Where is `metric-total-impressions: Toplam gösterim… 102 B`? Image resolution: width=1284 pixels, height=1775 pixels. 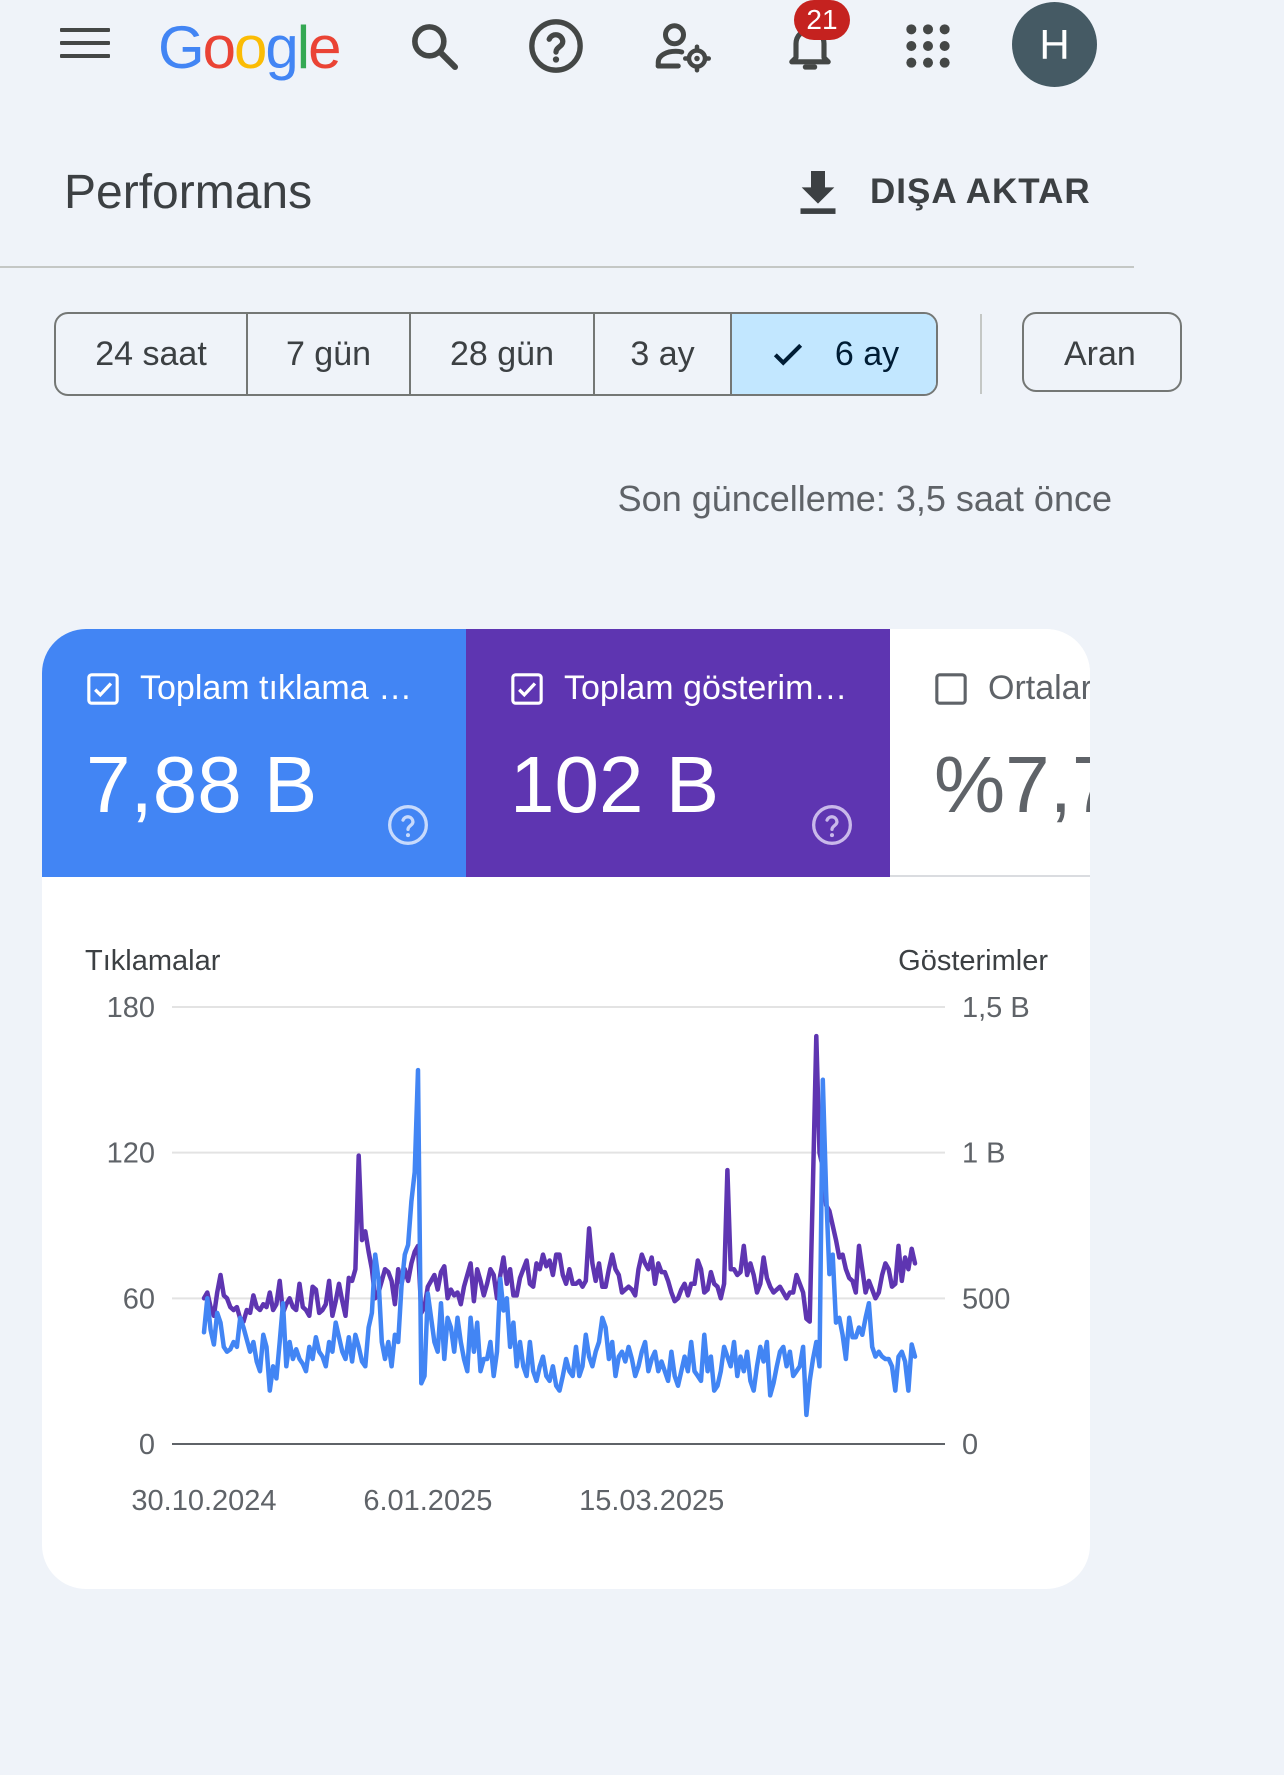 metric-total-impressions: Toplam gösterim… 102 B is located at coordinates (678, 753).